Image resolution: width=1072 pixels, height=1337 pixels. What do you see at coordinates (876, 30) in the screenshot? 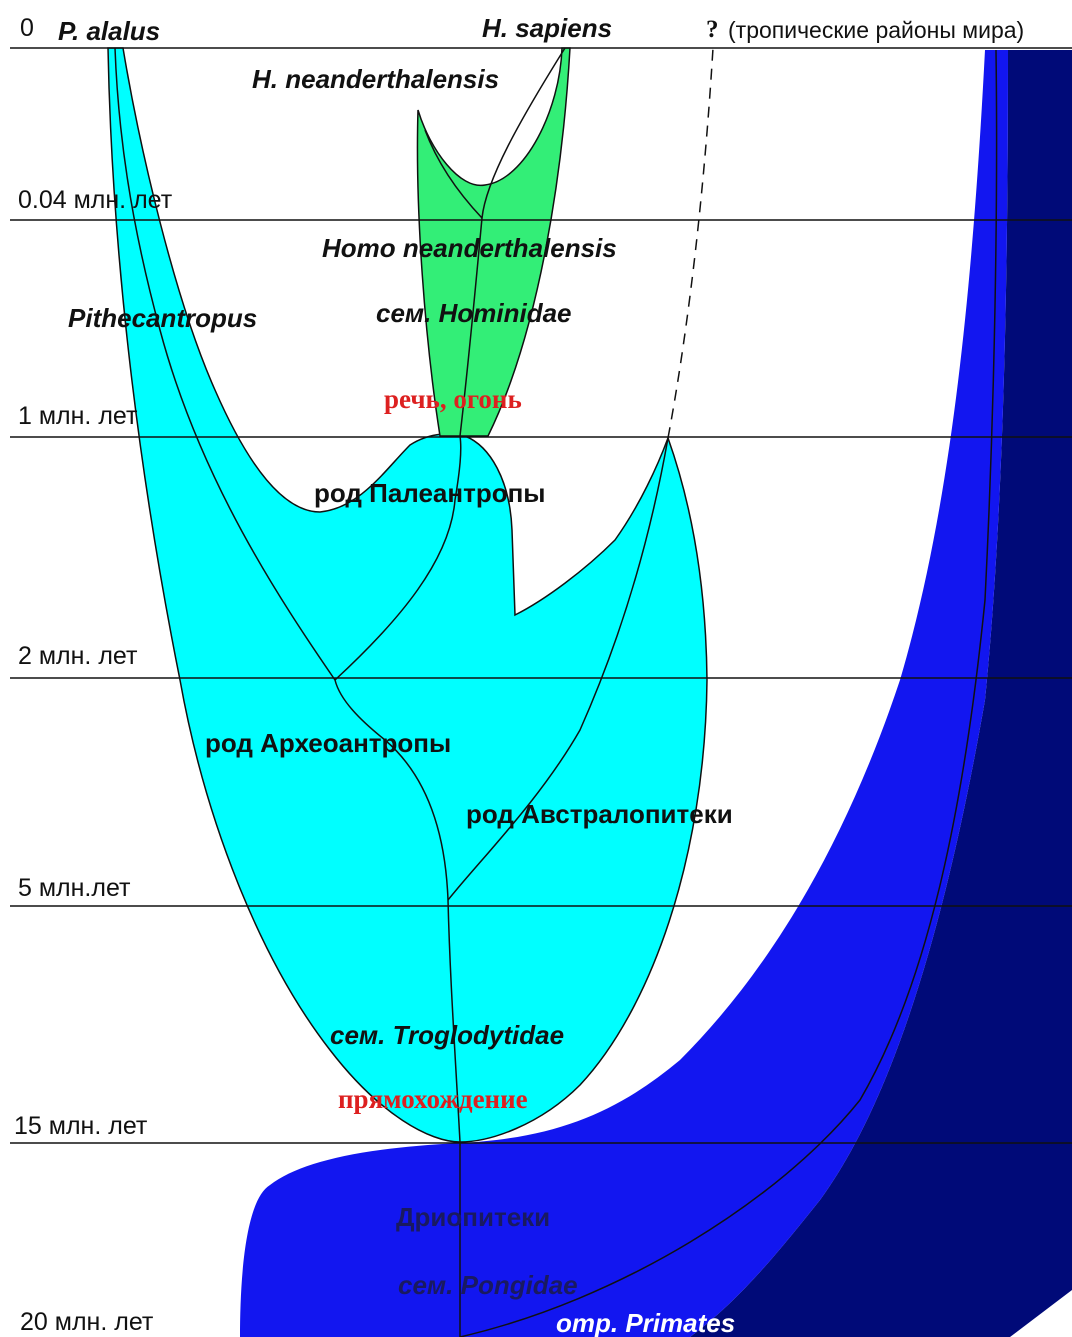
I see `tropics-note: (тропические районы мира)` at bounding box center [876, 30].